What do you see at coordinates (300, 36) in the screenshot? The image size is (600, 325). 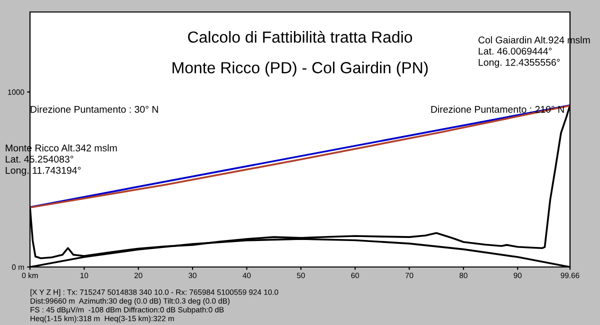 I see `text: Calcolo di Fattibilità tratta Radio` at bounding box center [300, 36].